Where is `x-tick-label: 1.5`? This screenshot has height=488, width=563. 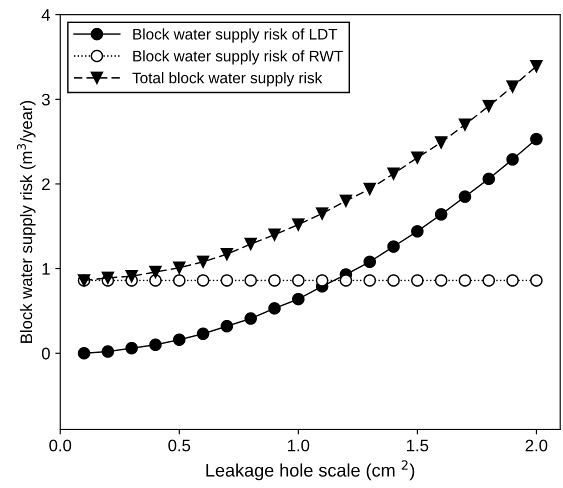 x-tick-label: 1.5 is located at coordinates (417, 446).